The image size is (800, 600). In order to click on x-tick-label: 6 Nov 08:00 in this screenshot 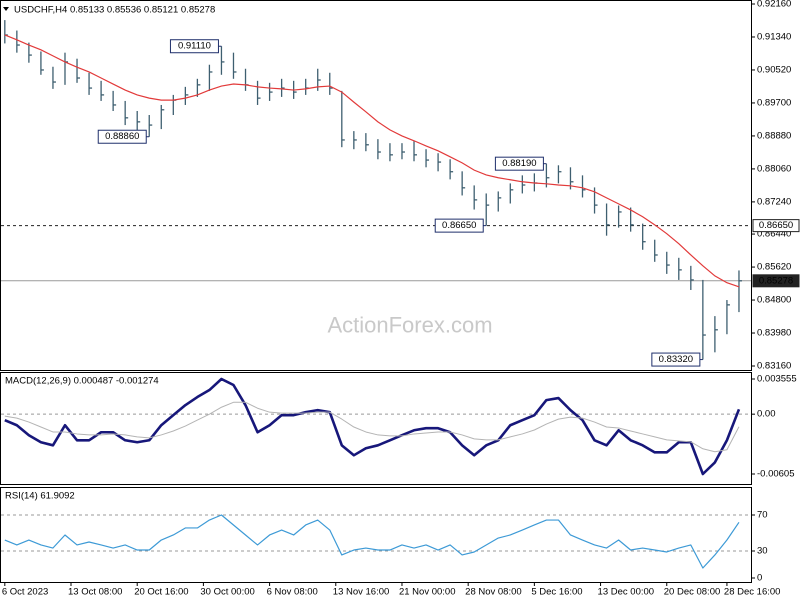, I will do `click(292, 592)`.